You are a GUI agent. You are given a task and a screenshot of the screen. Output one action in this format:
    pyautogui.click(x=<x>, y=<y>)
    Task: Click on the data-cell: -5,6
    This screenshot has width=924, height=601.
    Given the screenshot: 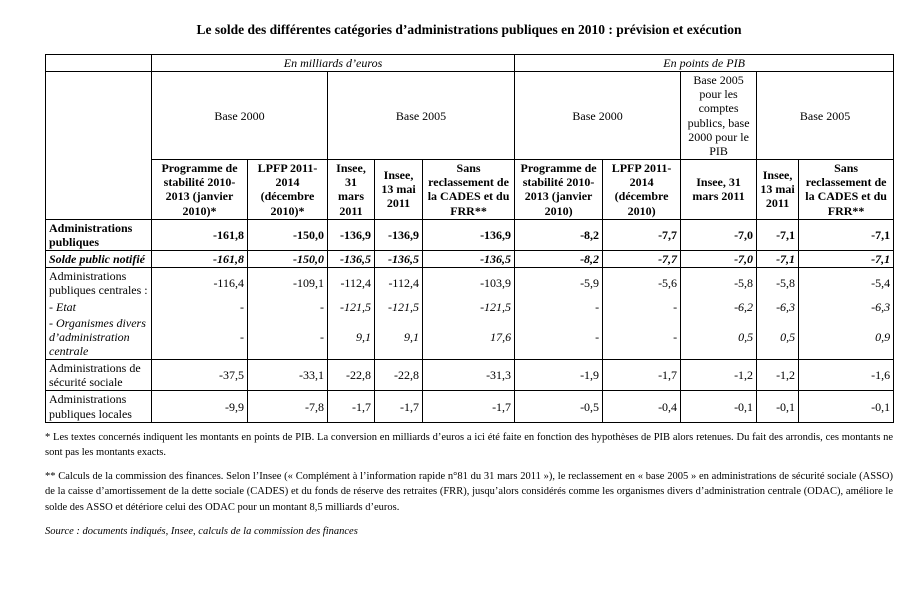 What is the action you would take?
    pyautogui.click(x=642, y=283)
    